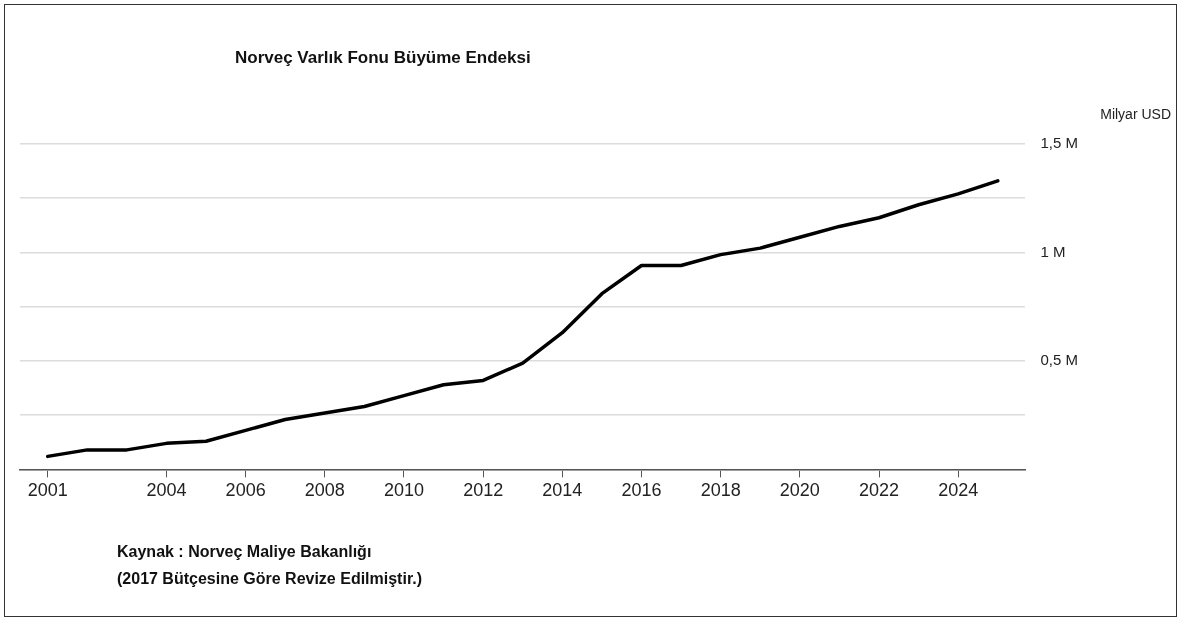 This screenshot has width=1183, height=621. Describe the element at coordinates (562, 490) in the screenshot. I see `x-tick-label: 2014` at that location.